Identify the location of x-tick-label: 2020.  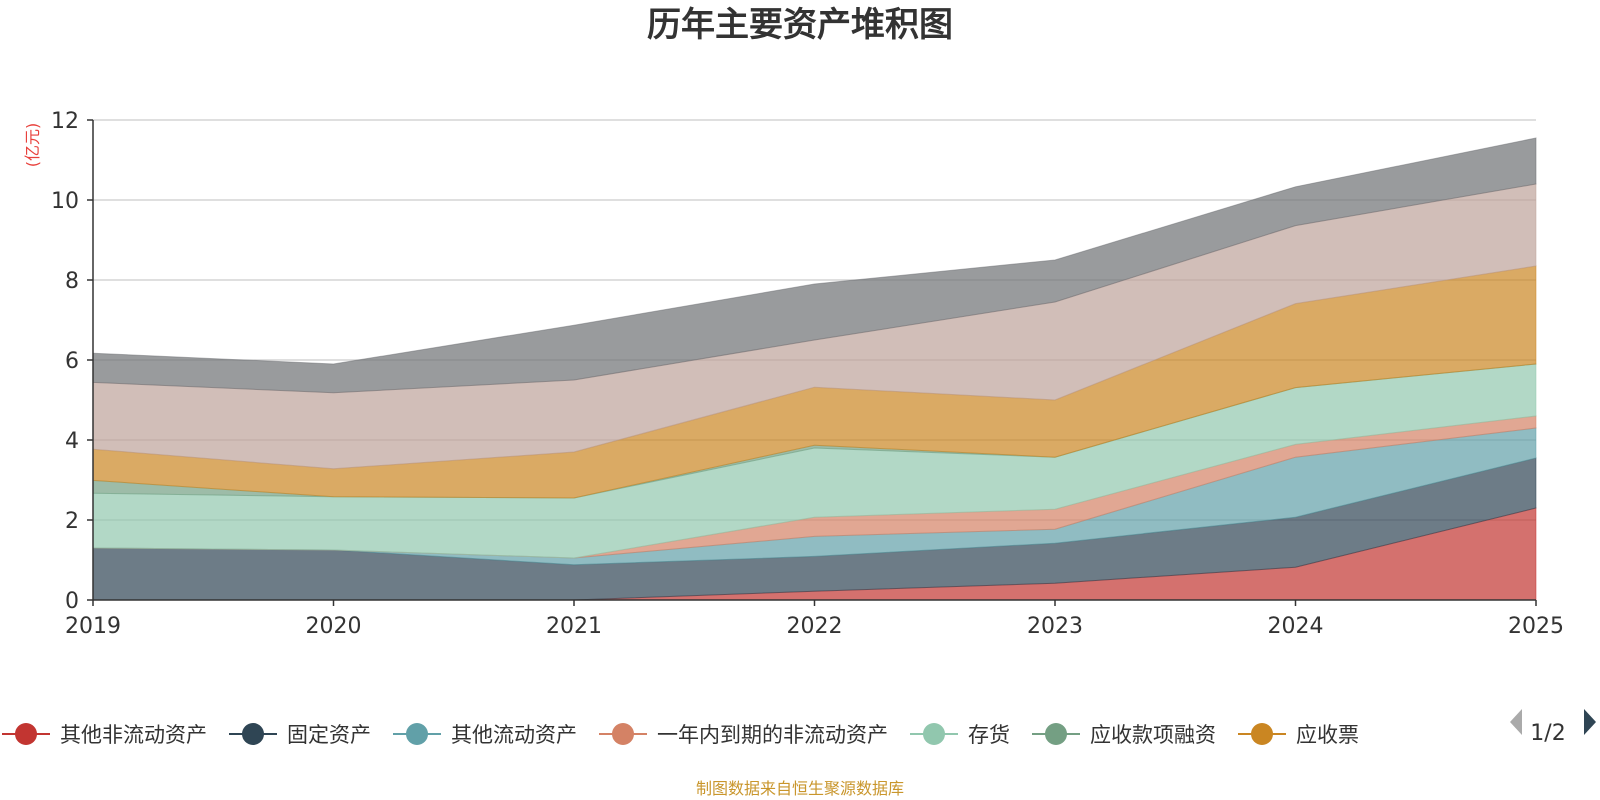
(334, 626).